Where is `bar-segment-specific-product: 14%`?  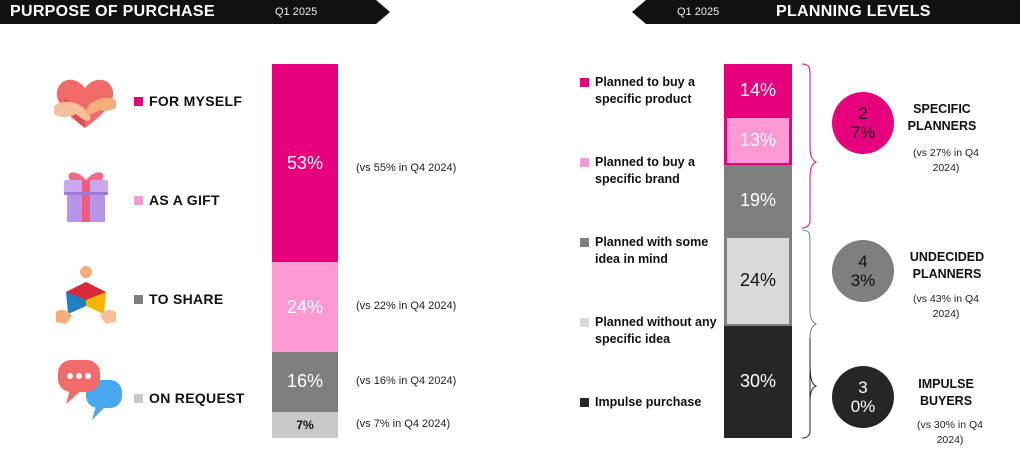
bar-segment-specific-product: 14% is located at coordinates (758, 90).